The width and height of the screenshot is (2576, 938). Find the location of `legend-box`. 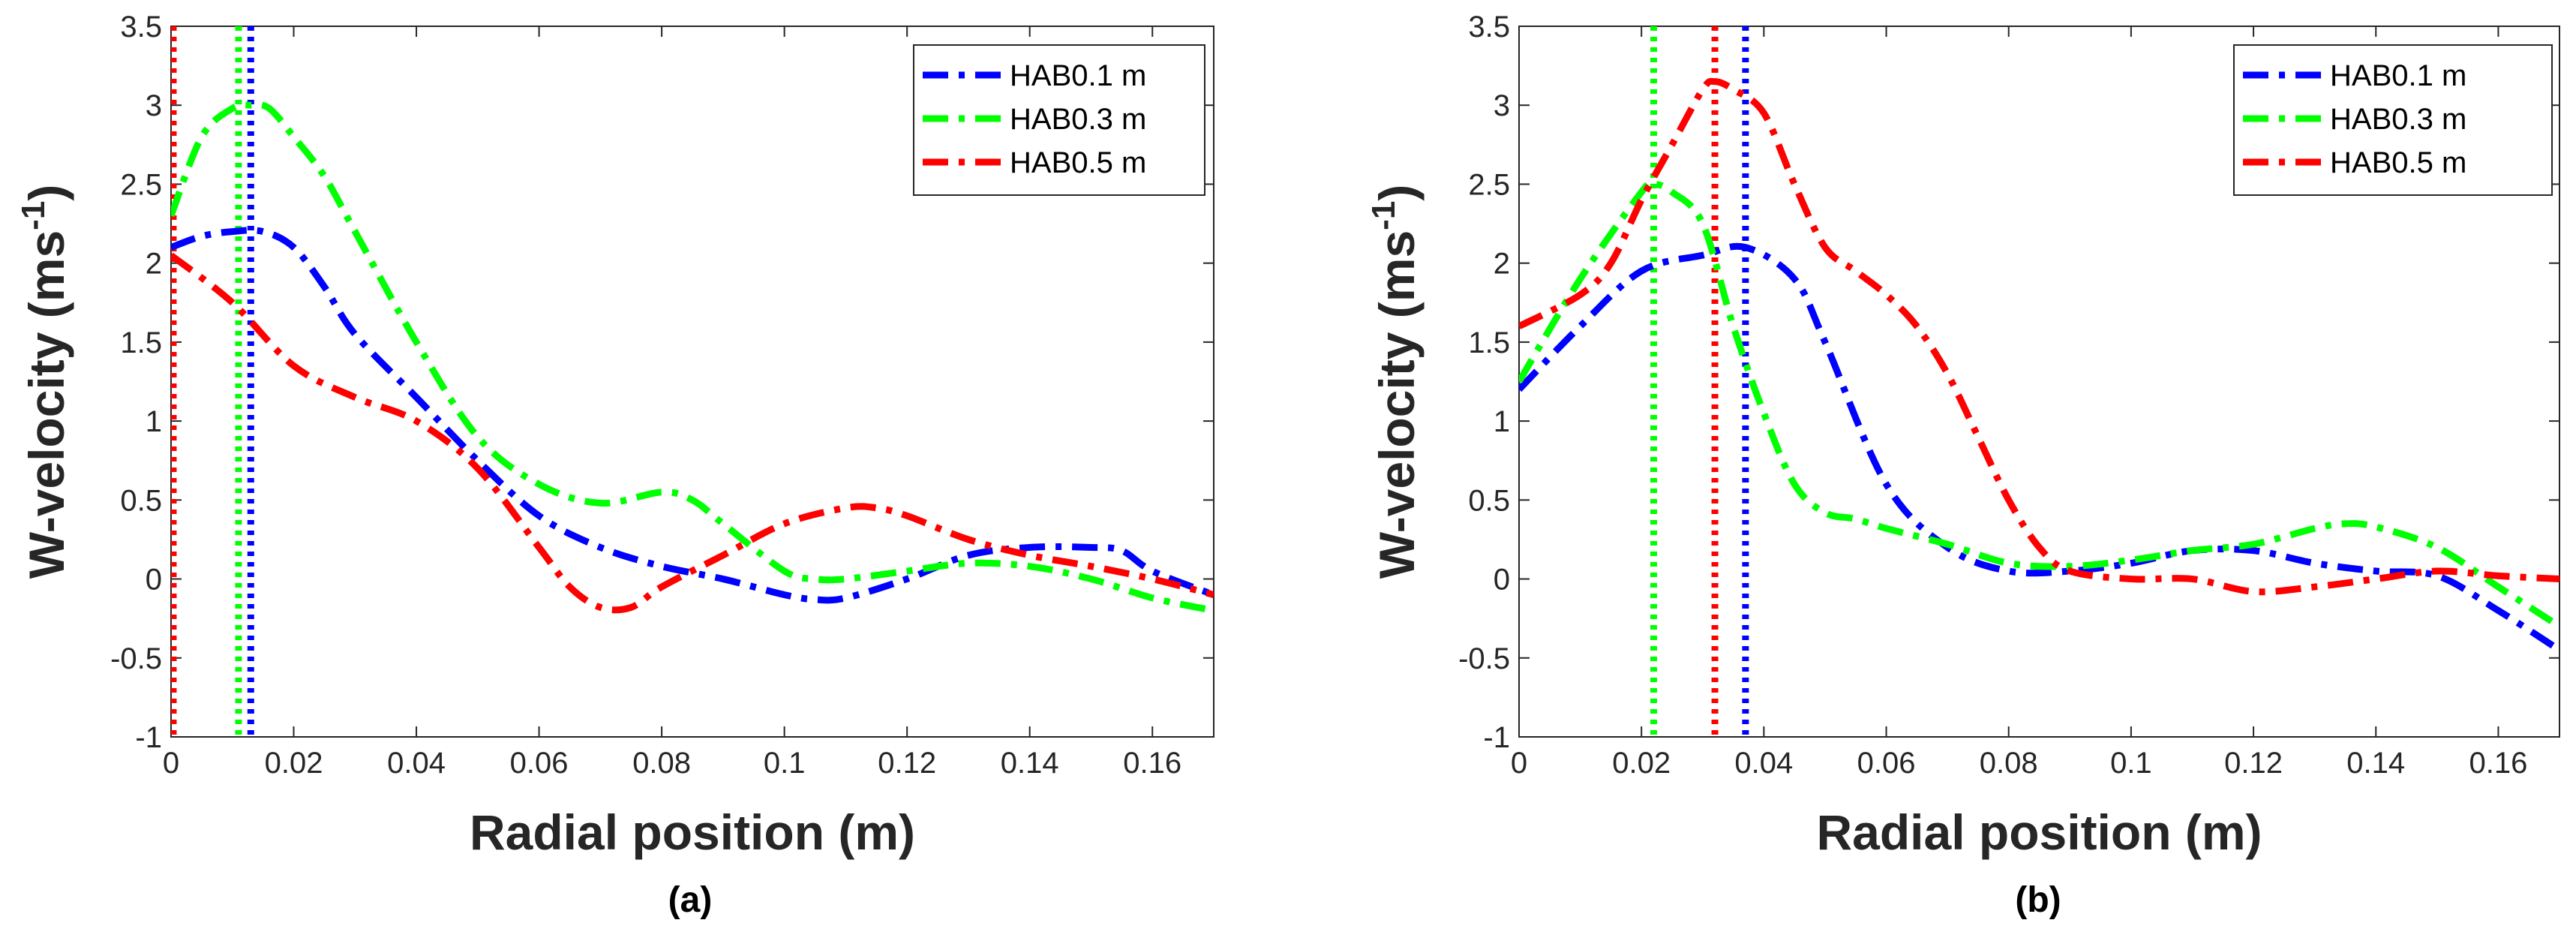

legend-box is located at coordinates (2393, 120).